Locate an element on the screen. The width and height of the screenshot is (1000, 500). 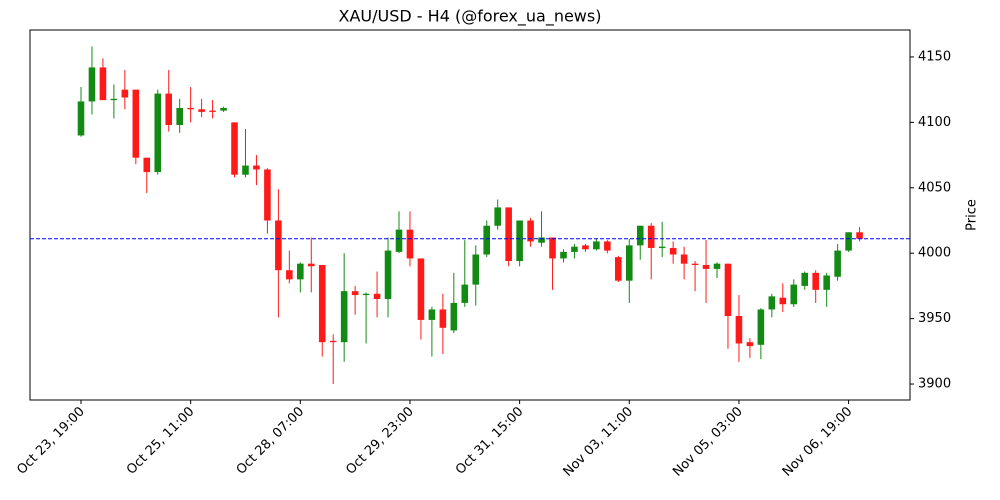
x-tick-label: Nov 03, 11:00 is located at coordinates (599, 442).